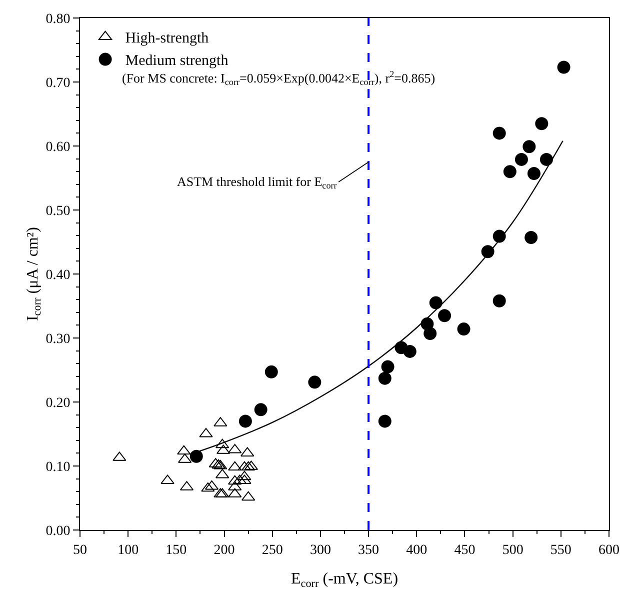  I want to click on x-tick-label: 150, so click(176, 550).